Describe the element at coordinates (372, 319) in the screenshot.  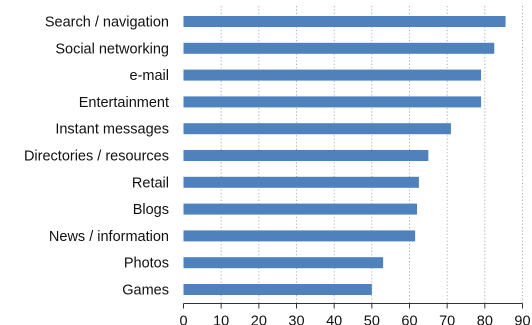
I see `x-tick-label-50: 50` at that location.